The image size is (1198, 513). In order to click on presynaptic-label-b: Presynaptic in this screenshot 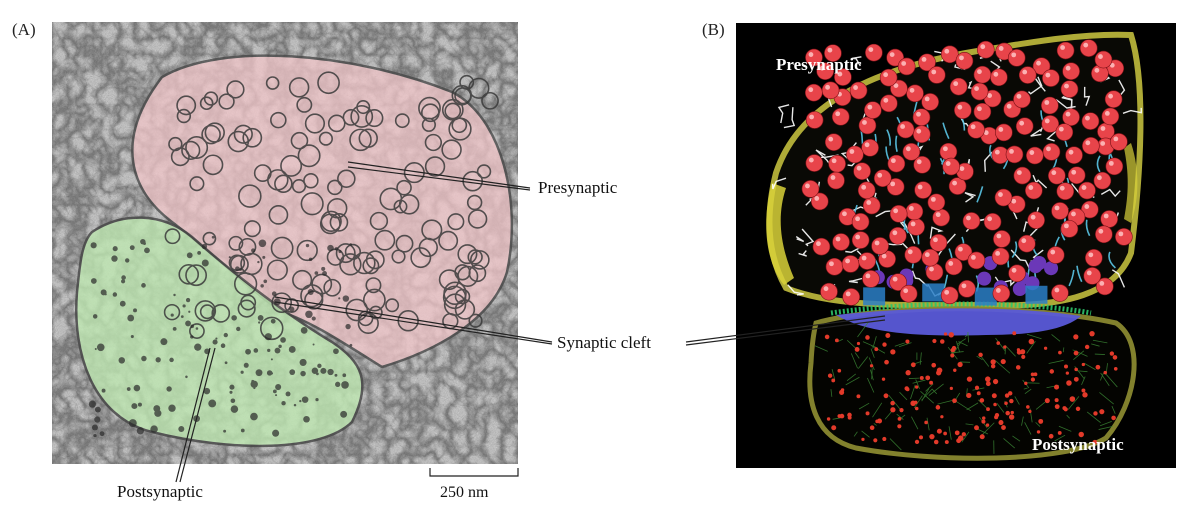, I will do `click(819, 64)`.